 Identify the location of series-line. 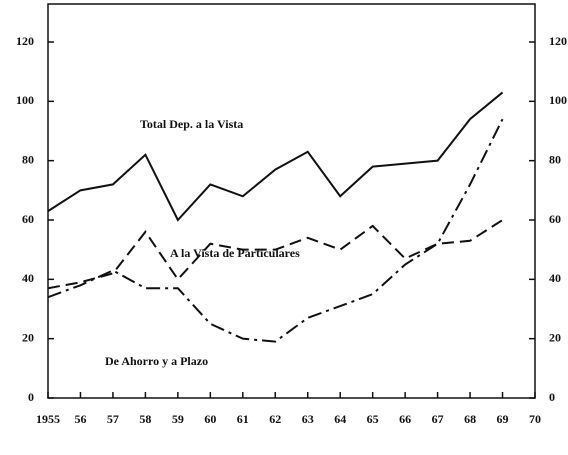
(275, 254).